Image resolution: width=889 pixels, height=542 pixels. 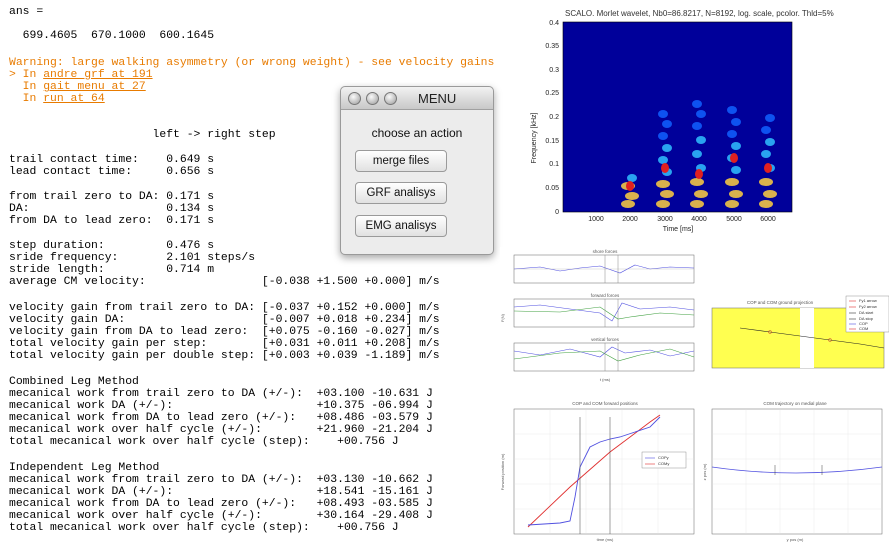 I want to click on console-line: lead contact time: 0.656 s, so click(x=112, y=172).